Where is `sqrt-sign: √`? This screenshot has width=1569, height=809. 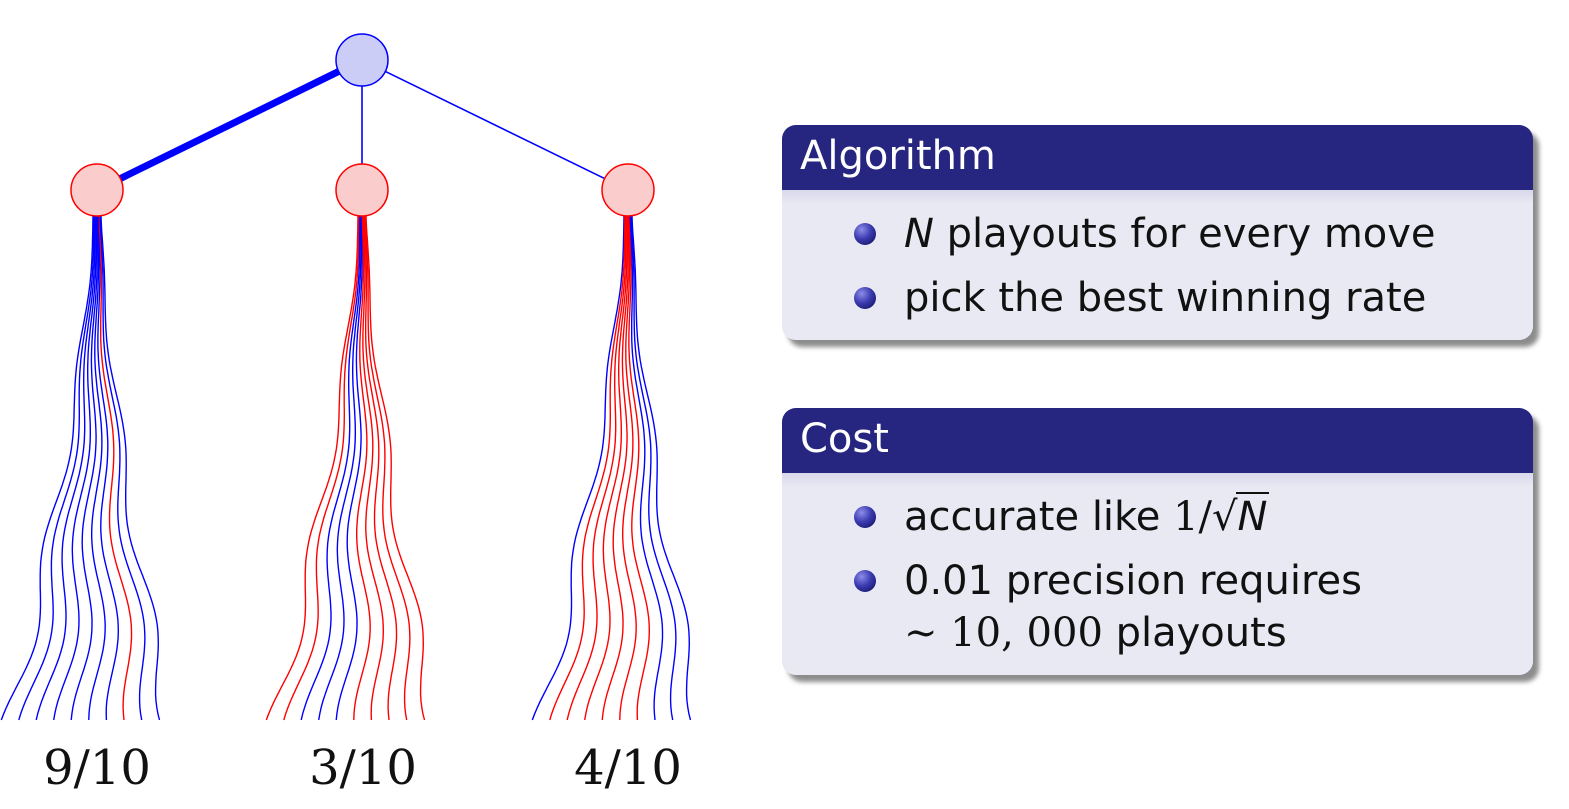 sqrt-sign: √ is located at coordinates (1225, 517).